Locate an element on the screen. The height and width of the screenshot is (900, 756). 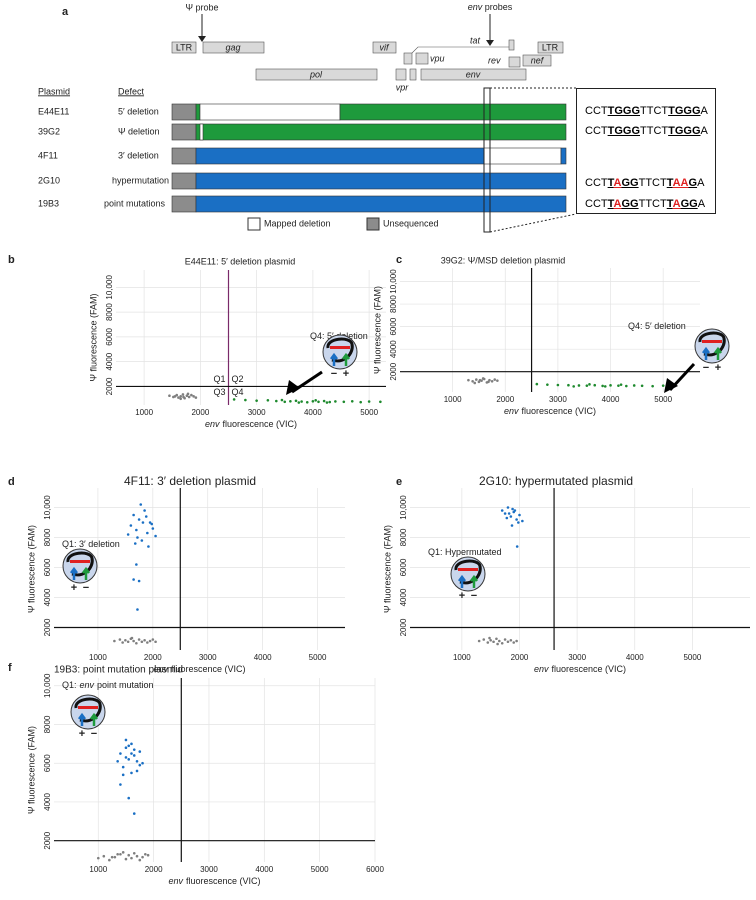
seq-part: T is located at coordinates (669, 183).